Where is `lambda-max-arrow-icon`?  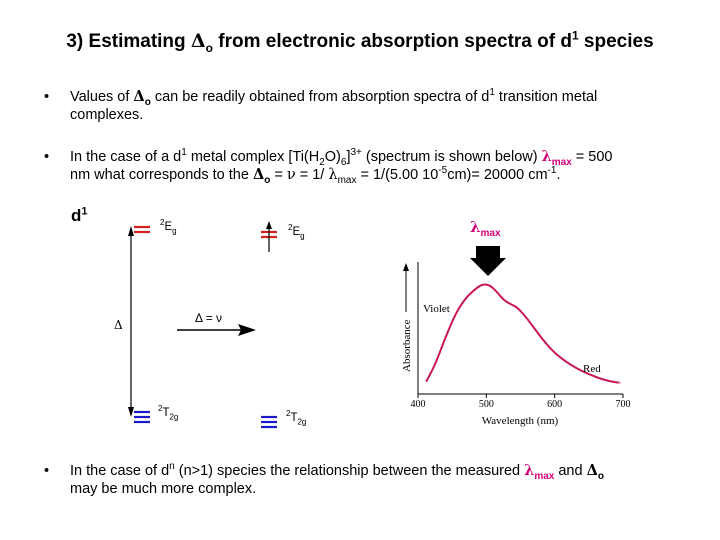 lambda-max-arrow-icon is located at coordinates (488, 261).